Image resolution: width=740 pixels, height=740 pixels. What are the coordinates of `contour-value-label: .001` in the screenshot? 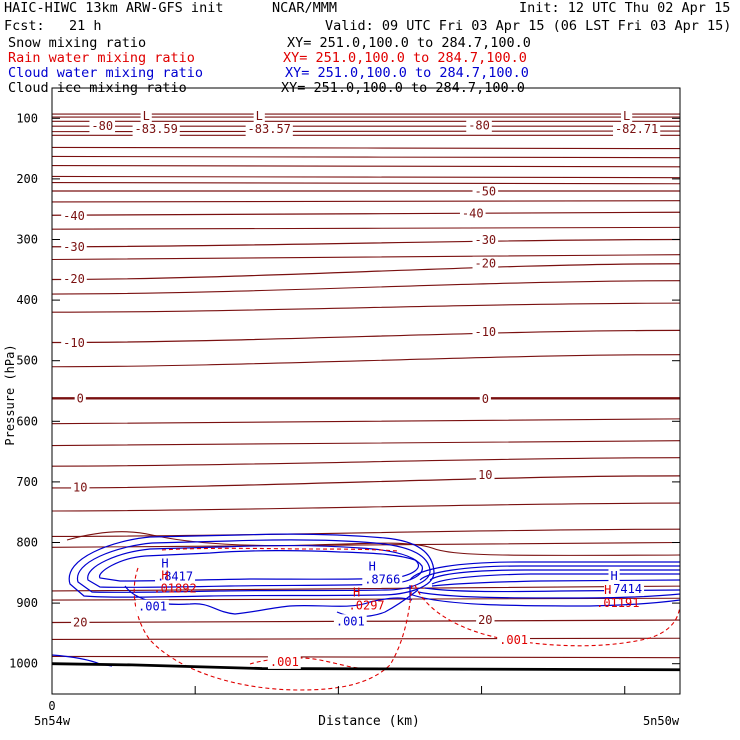 It's located at (284, 662).